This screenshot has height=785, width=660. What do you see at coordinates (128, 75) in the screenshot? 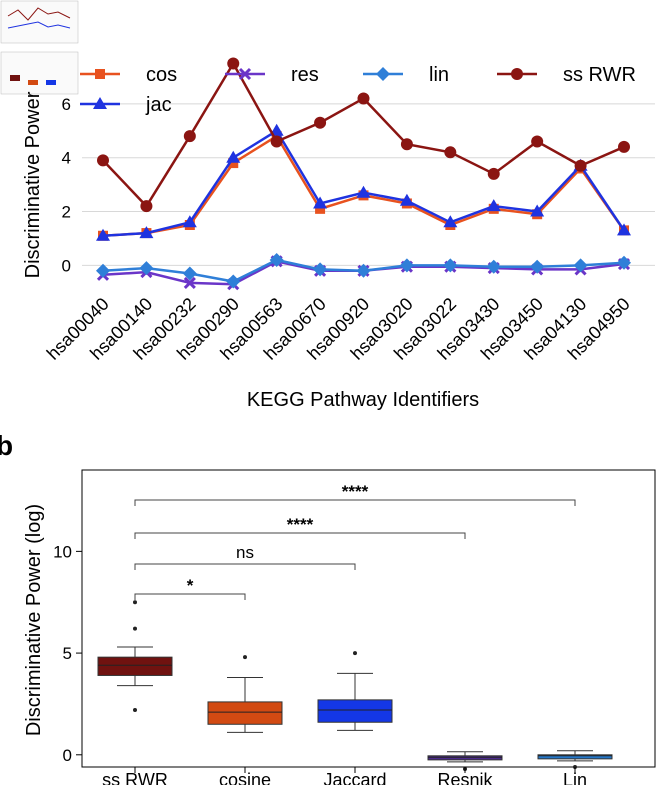
I see `legend-item: cos` at bounding box center [128, 75].